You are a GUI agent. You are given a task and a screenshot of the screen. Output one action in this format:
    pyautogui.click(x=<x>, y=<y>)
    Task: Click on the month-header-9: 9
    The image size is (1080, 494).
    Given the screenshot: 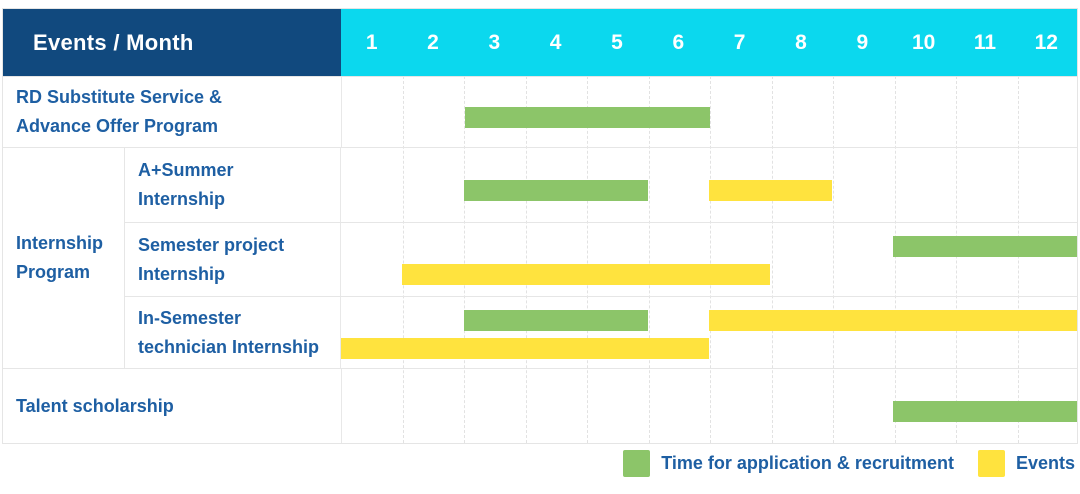 What is the action you would take?
    pyautogui.click(x=862, y=42)
    